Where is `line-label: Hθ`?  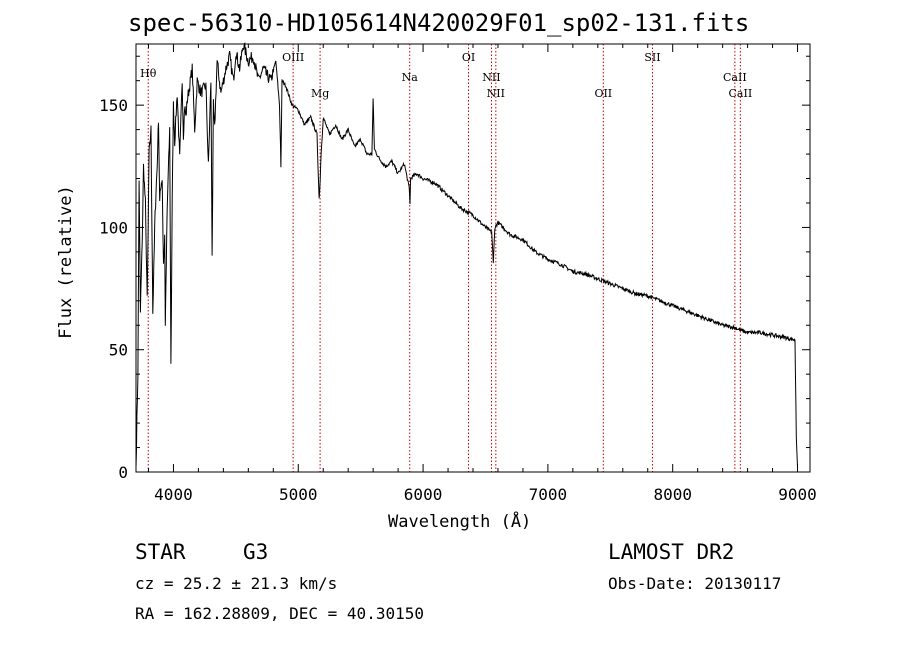 line-label: Hθ is located at coordinates (148, 73).